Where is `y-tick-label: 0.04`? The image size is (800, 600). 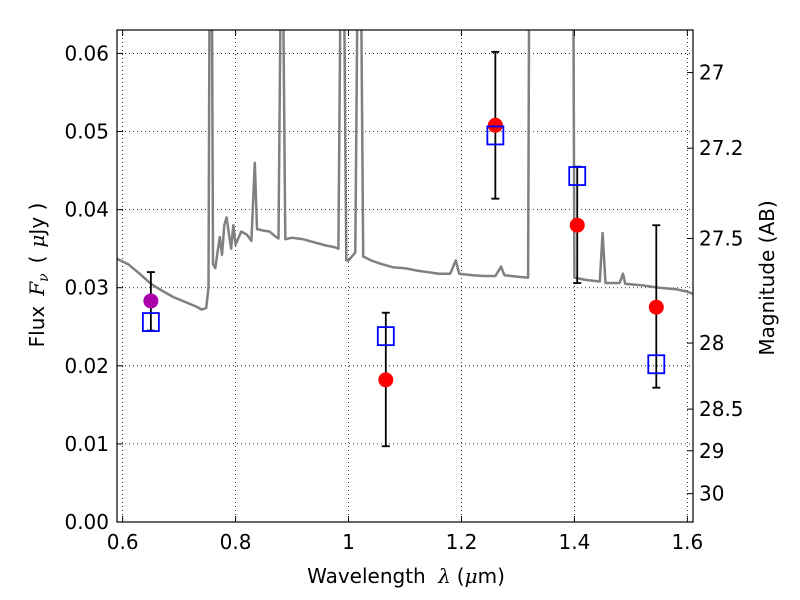
y-tick-label: 0.04 is located at coordinates (86, 210).